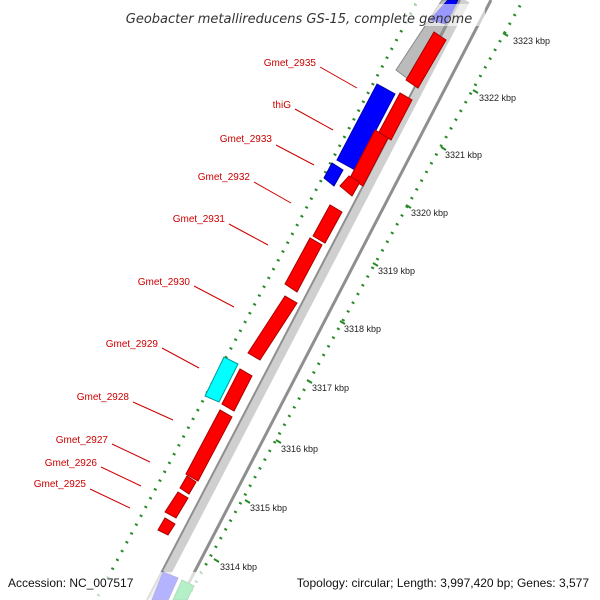 The width and height of the screenshot is (600, 600). Describe the element at coordinates (314, 119) in the screenshot. I see `leader-thiG` at that location.